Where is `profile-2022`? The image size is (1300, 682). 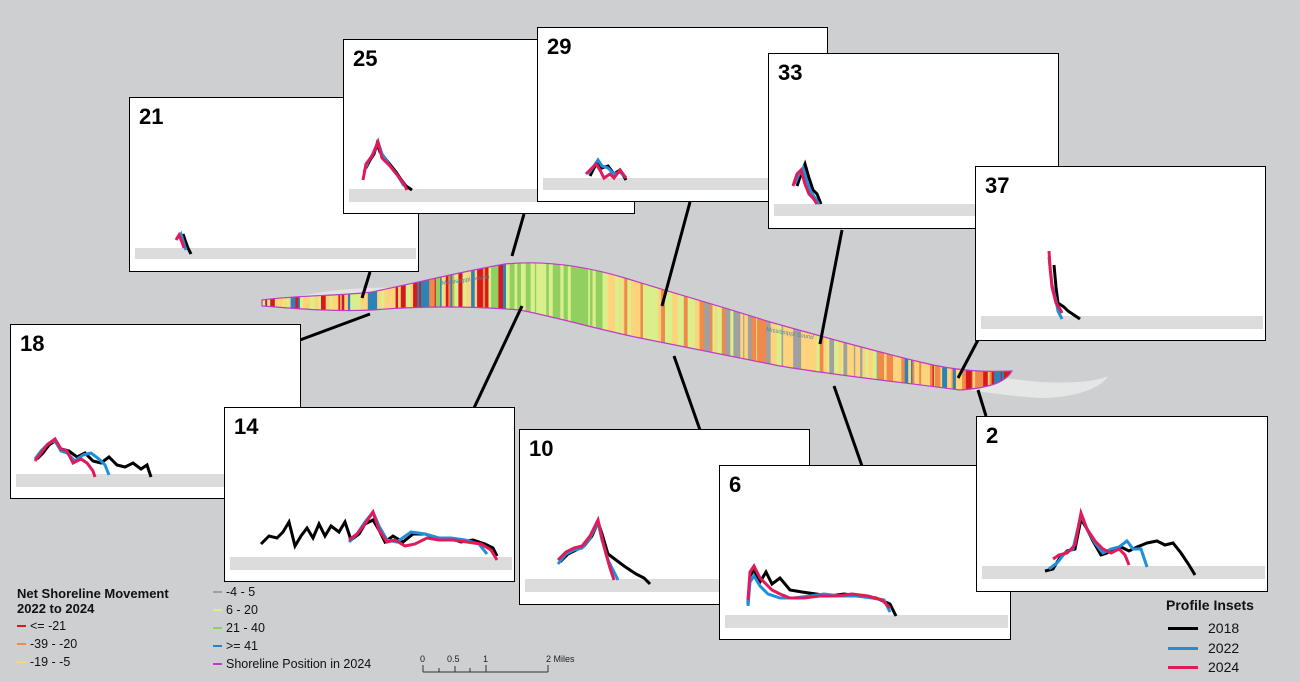 profile-2022 is located at coordinates (384, 162).